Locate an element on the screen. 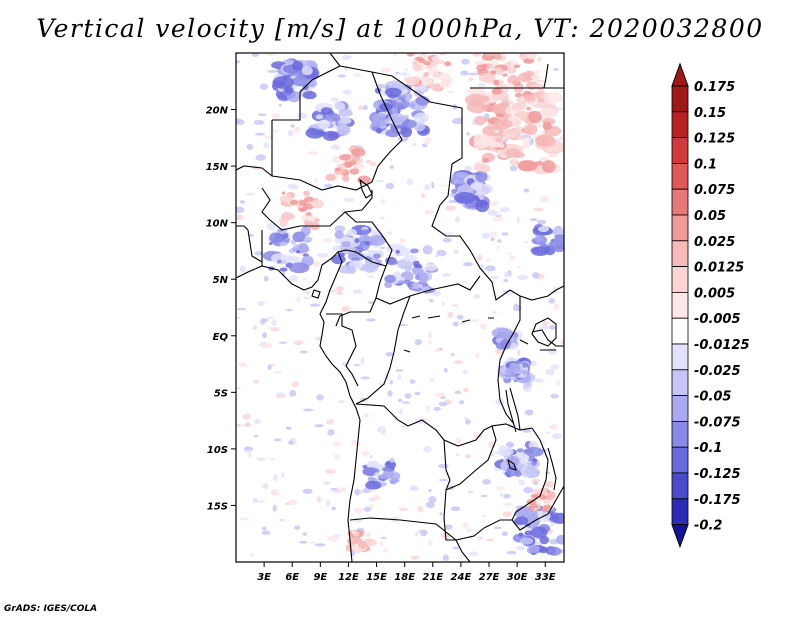 The image size is (800, 618). colorbar-label: -0.1 is located at coordinates (708, 448).